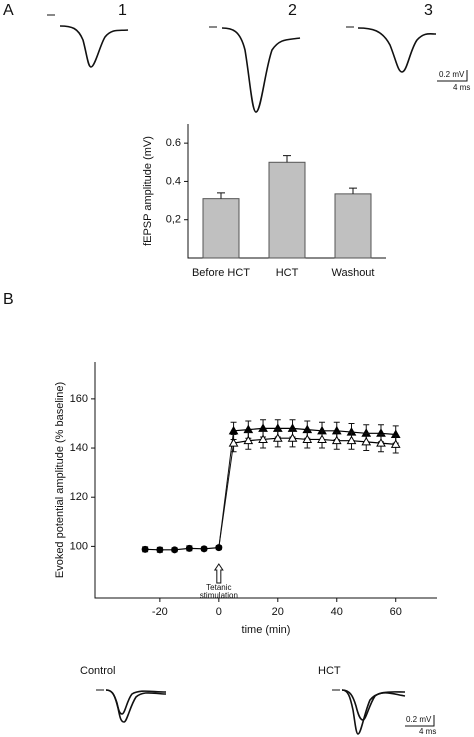 Image resolution: width=474 pixels, height=737 pixels. I want to click on y-axis-label: fEPSP amplitude (mV), so click(148, 191).